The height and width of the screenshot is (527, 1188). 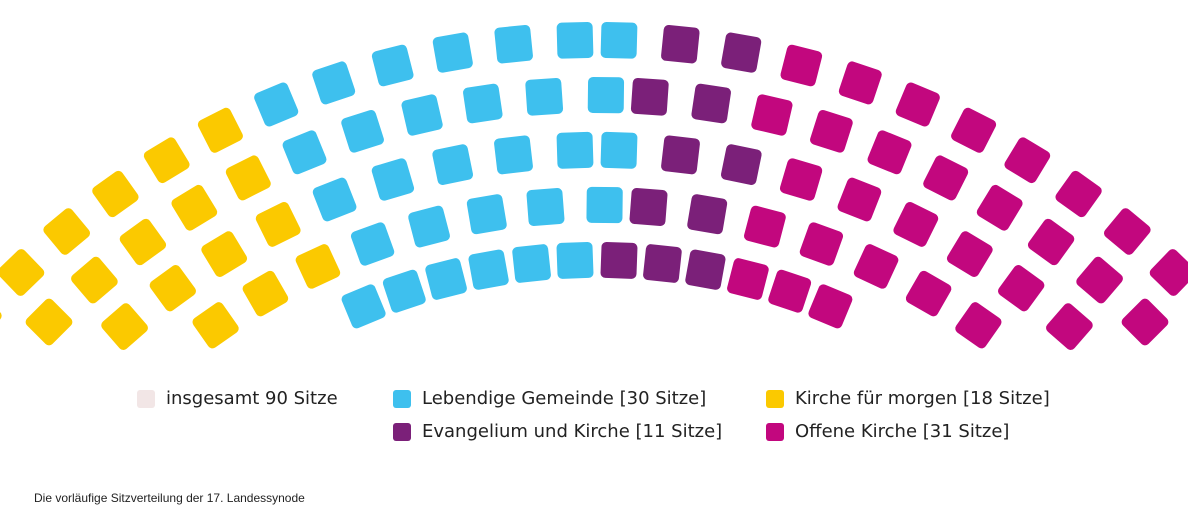 What do you see at coordinates (572, 431) in the screenshot?
I see `legend-label-evangelium-und-kirche: Evangelium und Kirche [11 Sitze]` at bounding box center [572, 431].